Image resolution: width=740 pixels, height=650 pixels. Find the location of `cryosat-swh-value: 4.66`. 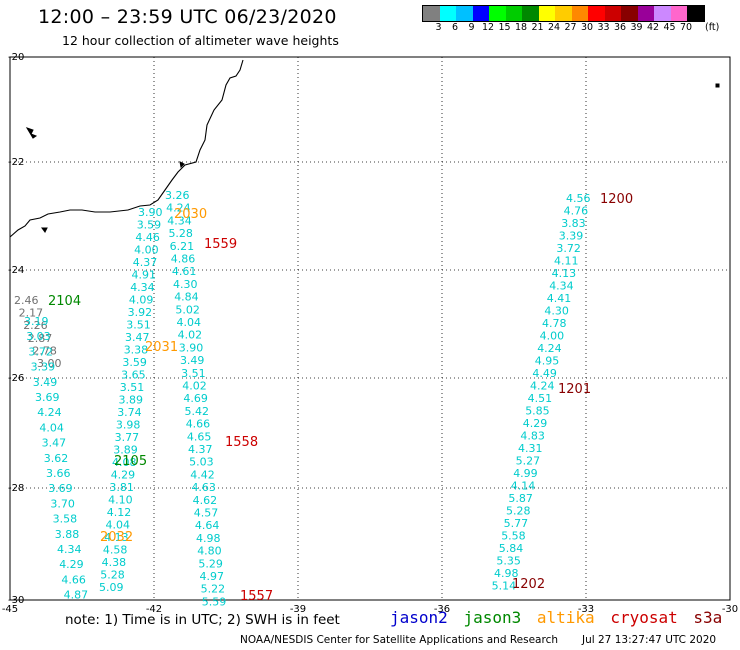

cryosat-swh-value: 4.66 is located at coordinates (198, 424).